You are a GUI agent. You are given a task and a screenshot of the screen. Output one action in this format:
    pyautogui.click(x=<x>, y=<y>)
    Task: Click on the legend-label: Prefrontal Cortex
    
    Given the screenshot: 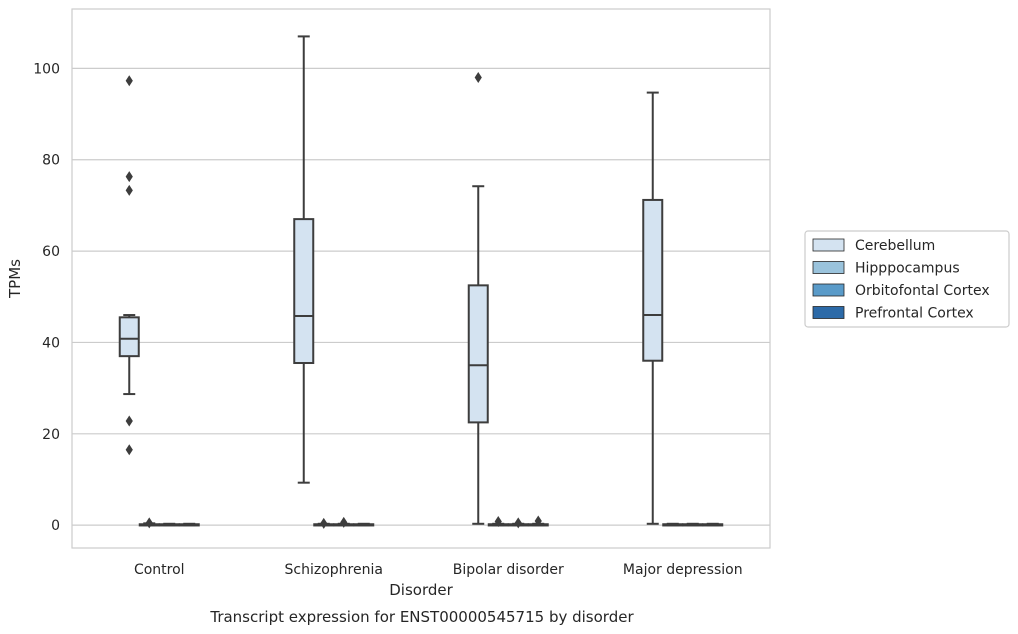 What is the action you would take?
    pyautogui.click(x=914, y=314)
    